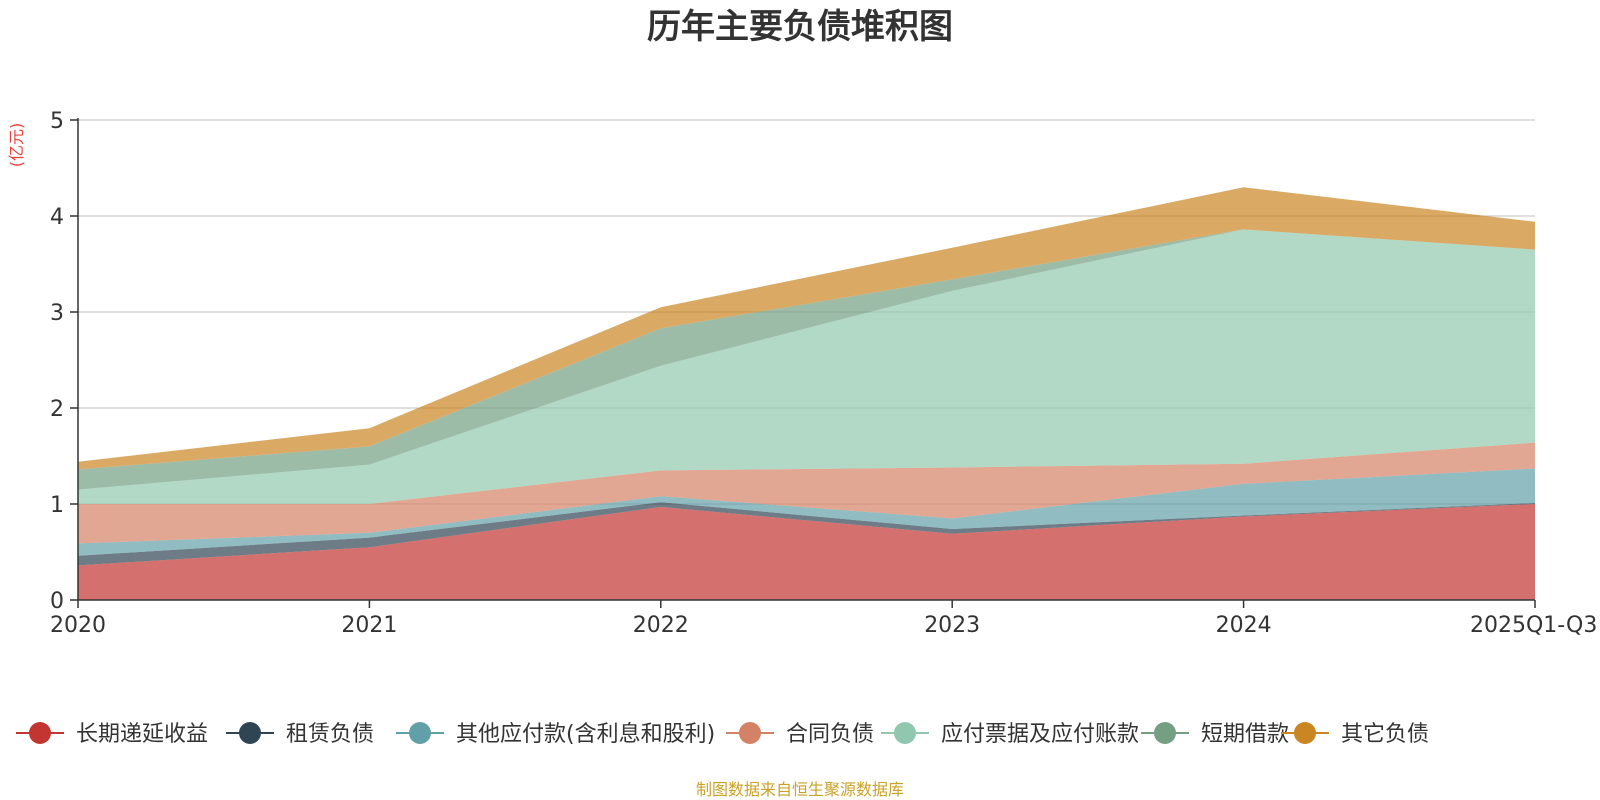  What do you see at coordinates (16, 145) in the screenshot?
I see `y-axis-unit: (亿元)` at bounding box center [16, 145].